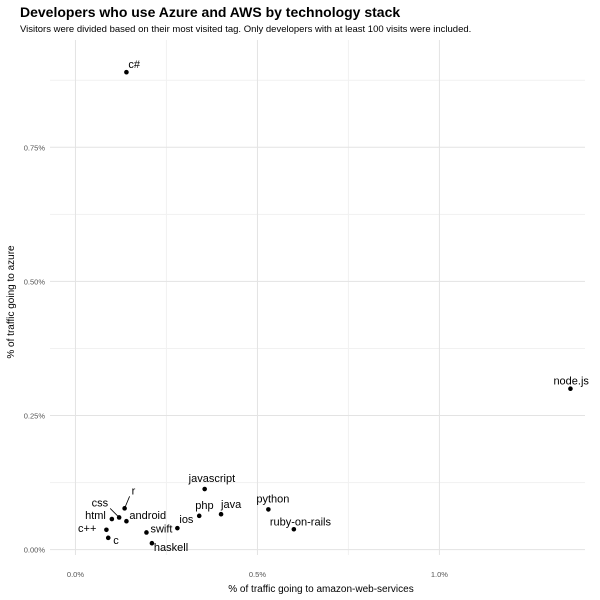 The width and height of the screenshot is (600, 600). What do you see at coordinates (301, 522) in the screenshot?
I see `point-label: ruby-on-rails` at bounding box center [301, 522].